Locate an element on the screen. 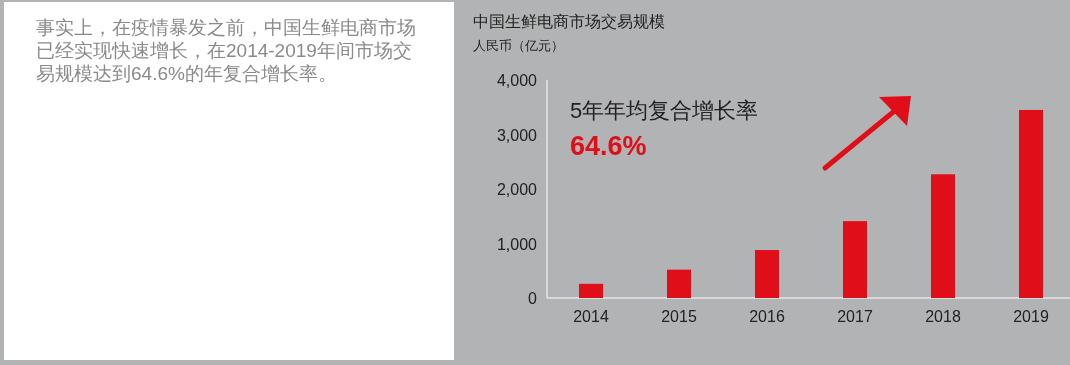 Image resolution: width=1070 pixels, height=365 pixels. y-tick-label: 2,000 is located at coordinates (517, 189).